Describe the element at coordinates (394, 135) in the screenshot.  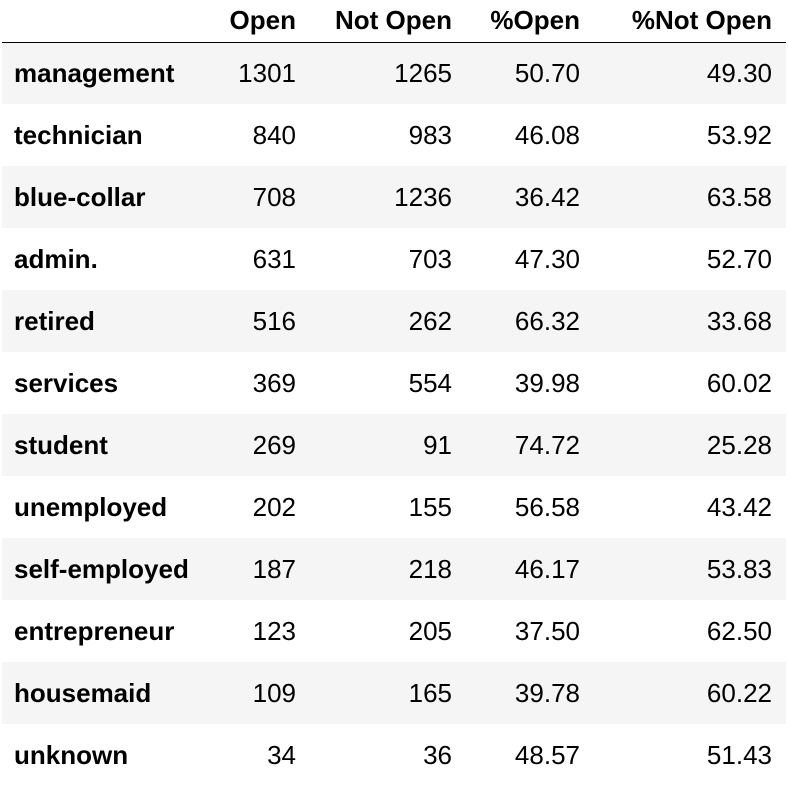
I see `table-row: technician 840 983 46.08 53.92` at that location.